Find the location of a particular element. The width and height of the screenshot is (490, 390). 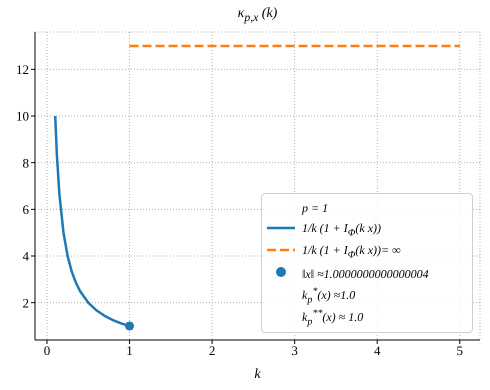

x-tick-label: 5 is located at coordinates (460, 350).